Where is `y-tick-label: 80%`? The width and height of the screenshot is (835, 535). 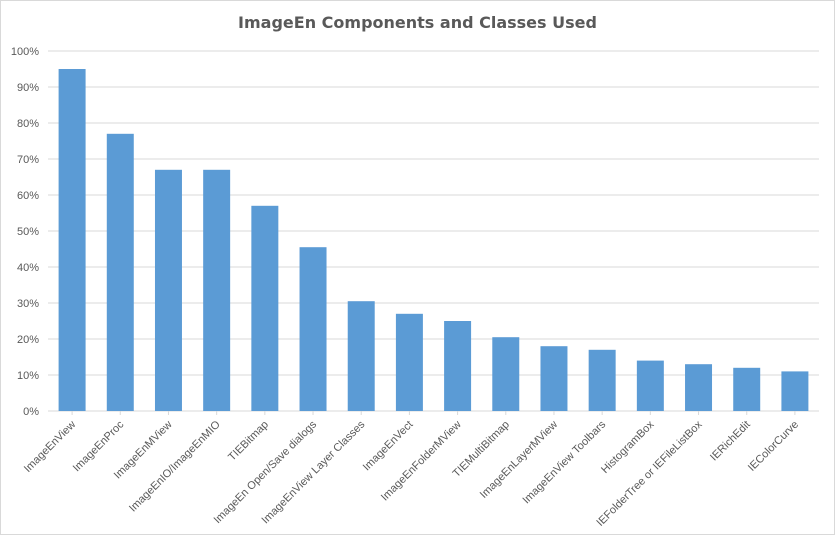
y-tick-label: 80% is located at coordinates (28, 124).